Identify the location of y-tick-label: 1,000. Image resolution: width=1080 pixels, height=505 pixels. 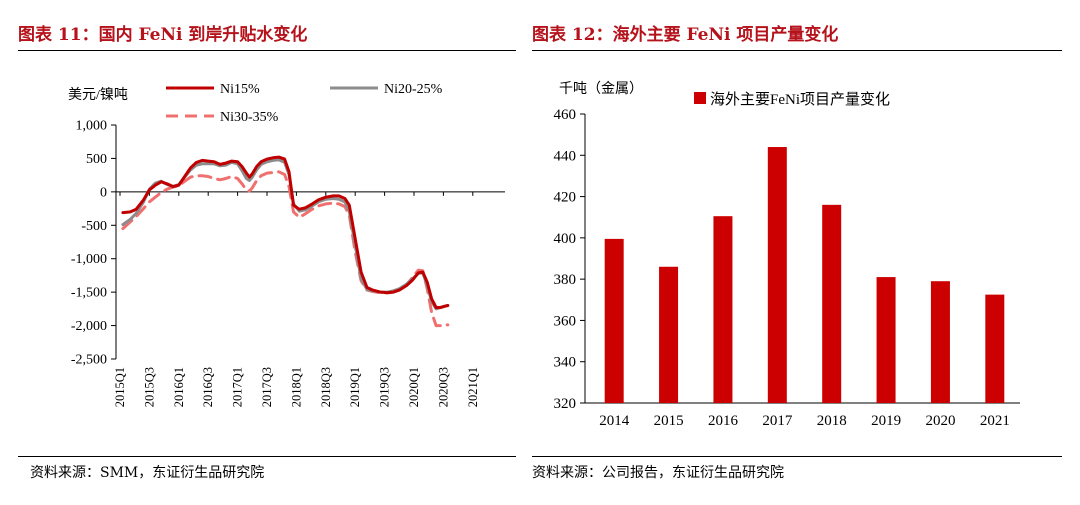
(92, 126).